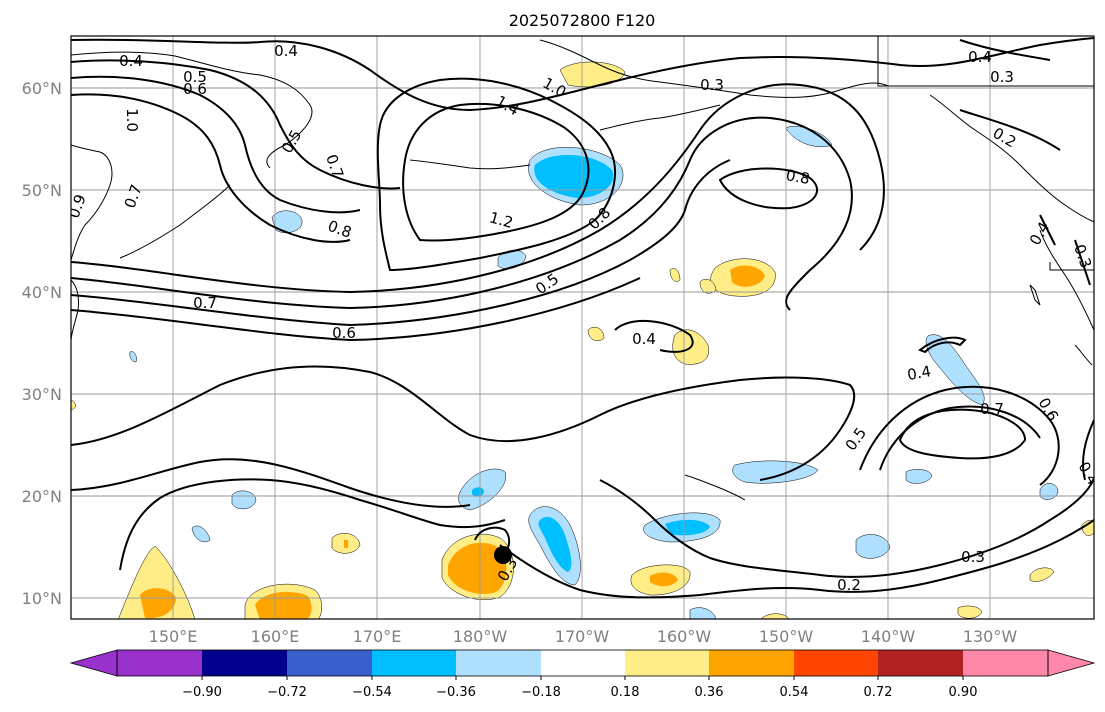 The image size is (1105, 712). What do you see at coordinates (684, 636) in the screenshot?
I see `lon-label: 160°W` at bounding box center [684, 636].